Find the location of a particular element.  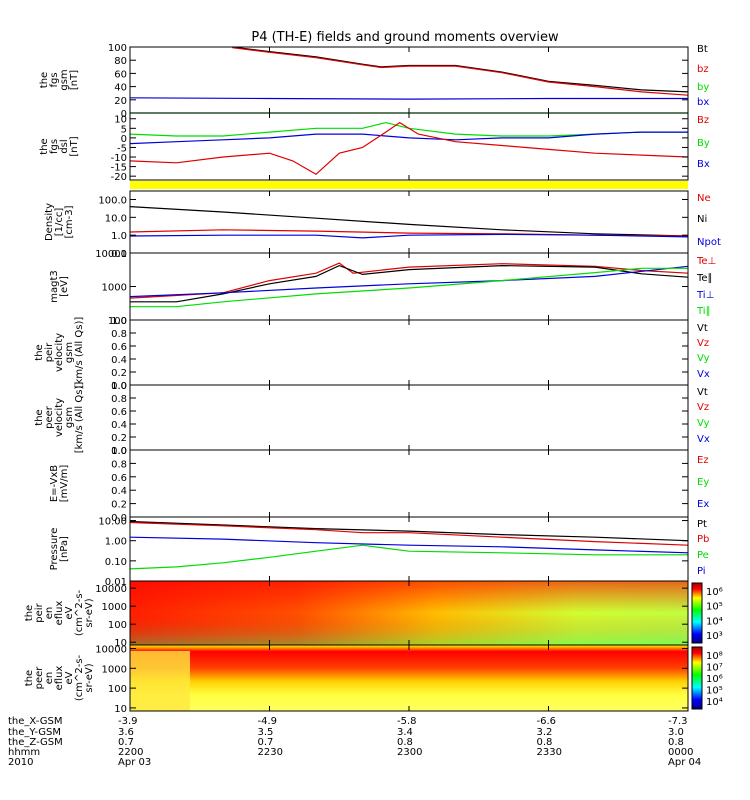

y-axis-label: [cm-3] is located at coordinates (69, 221).